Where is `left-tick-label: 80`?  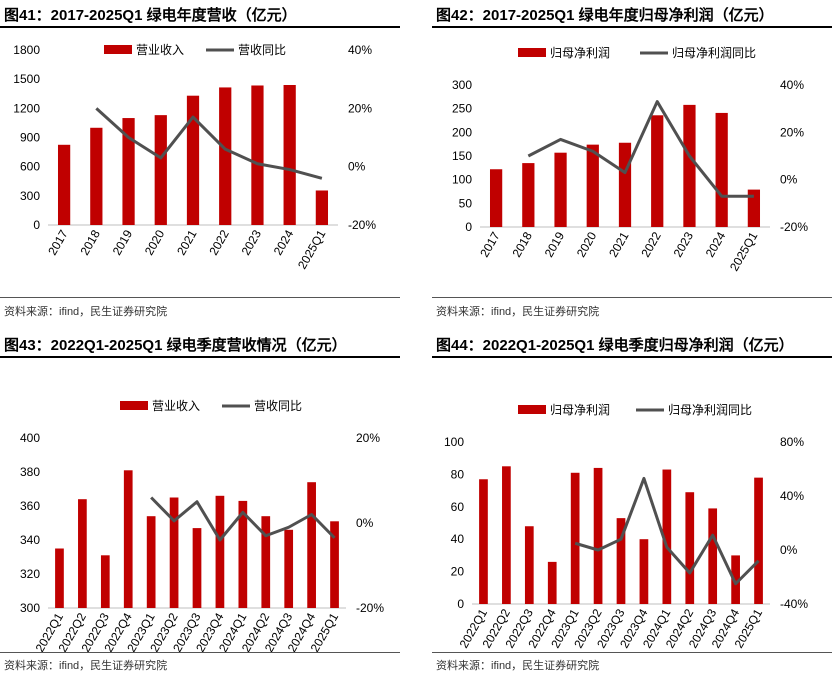 left-tick-label: 80 is located at coordinates (458, 474).